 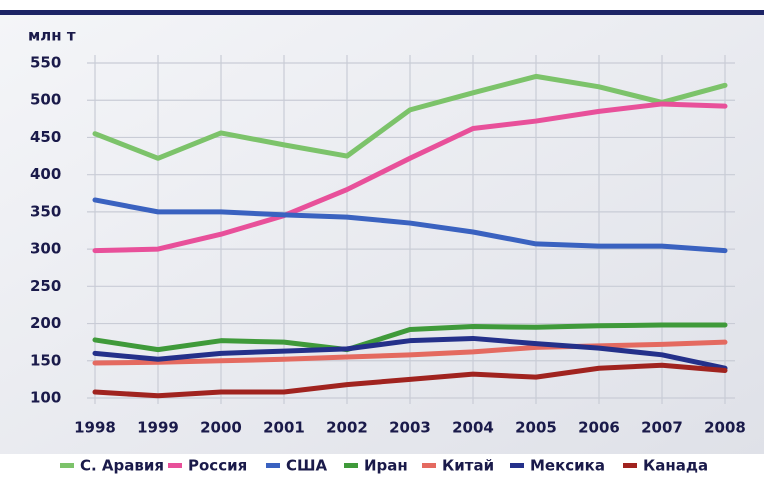 What do you see at coordinates (45, 211) in the screenshot?
I see `y-tick-label: 350` at bounding box center [45, 211].